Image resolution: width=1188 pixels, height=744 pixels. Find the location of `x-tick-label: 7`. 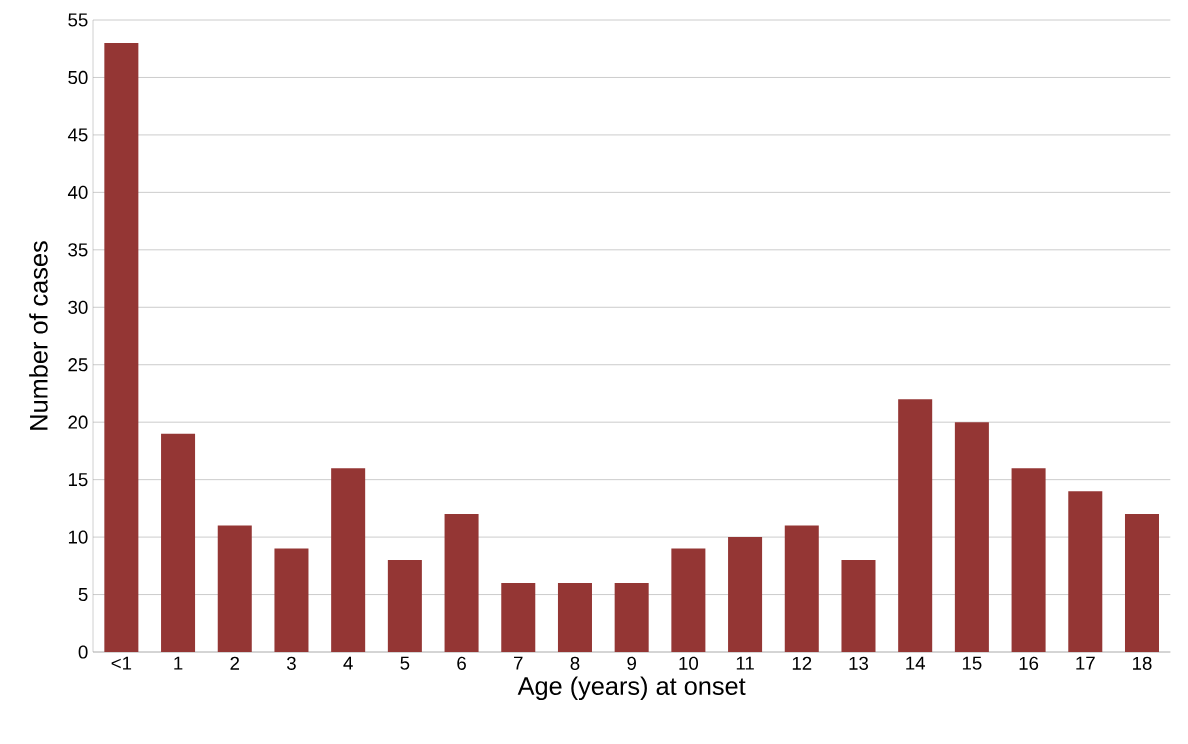

x-tick-label: 7 is located at coordinates (518, 663).